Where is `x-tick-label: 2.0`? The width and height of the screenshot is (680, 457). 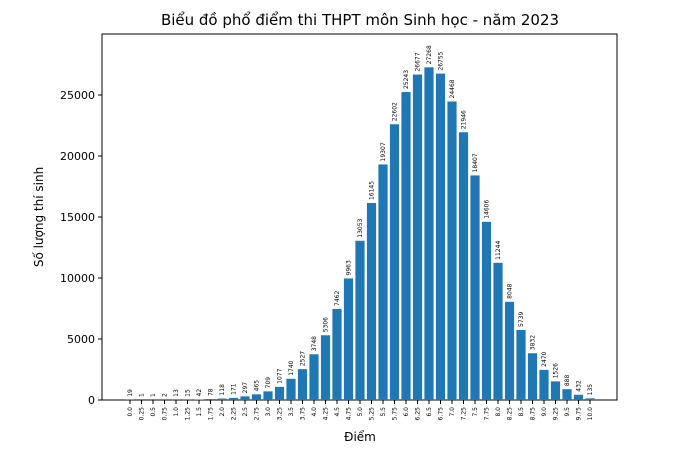
x-tick-label: 2.0 is located at coordinates (222, 412).